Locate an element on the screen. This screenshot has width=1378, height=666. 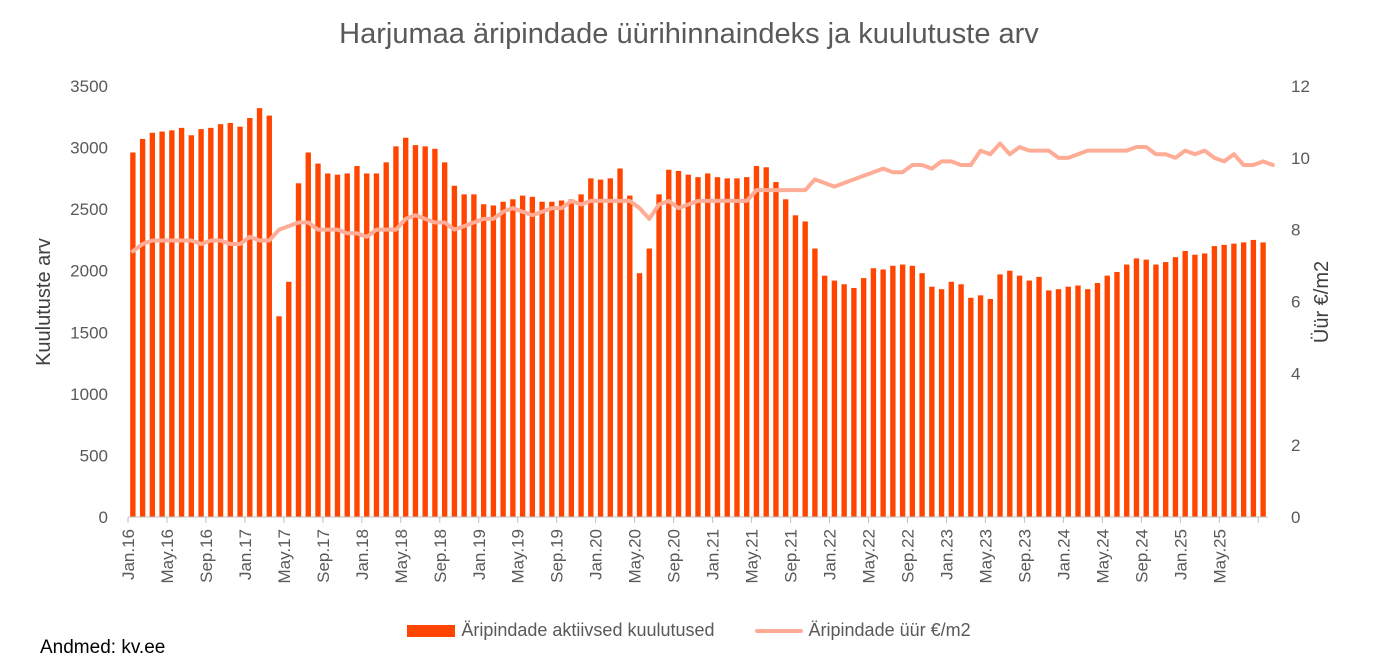
x-tick-label: Sep.17 is located at coordinates (323, 556).